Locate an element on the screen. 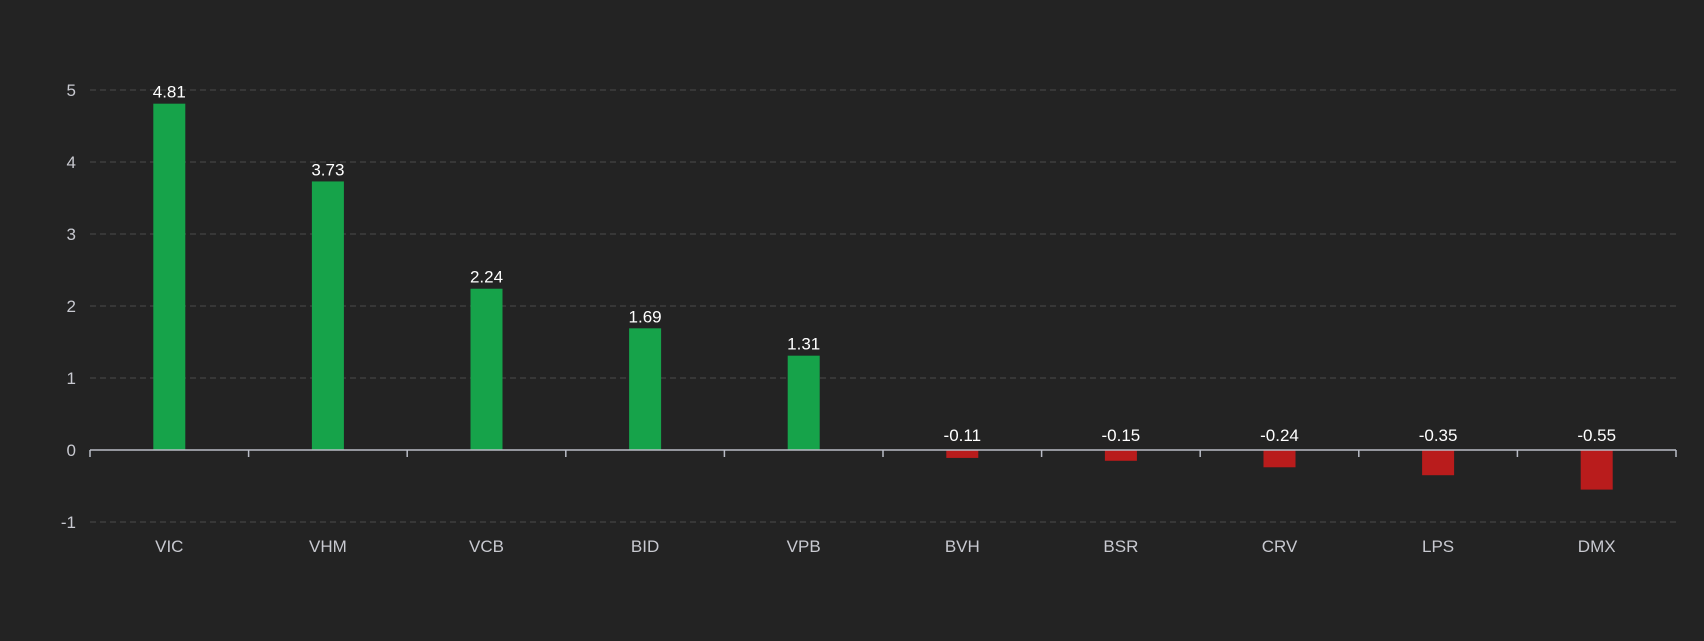 The image size is (1704, 641). y-tick-label: 0 is located at coordinates (71, 450).